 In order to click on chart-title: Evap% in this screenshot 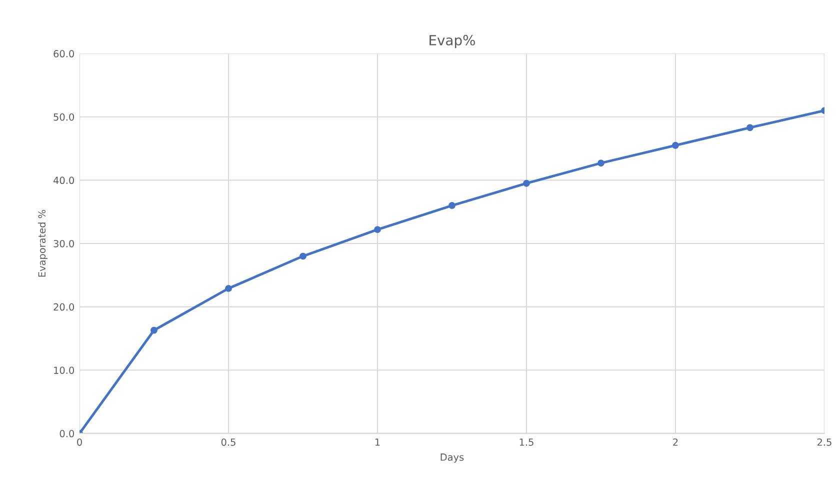, I will do `click(452, 41)`.